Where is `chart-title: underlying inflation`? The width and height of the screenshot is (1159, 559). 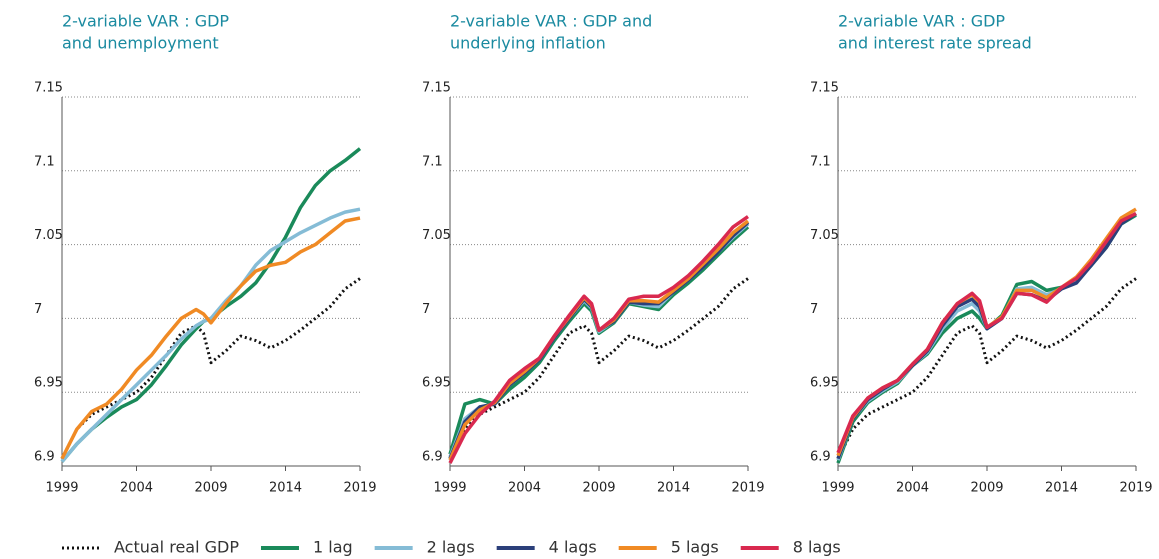
chart-title: underlying inflation is located at coordinates (528, 43).